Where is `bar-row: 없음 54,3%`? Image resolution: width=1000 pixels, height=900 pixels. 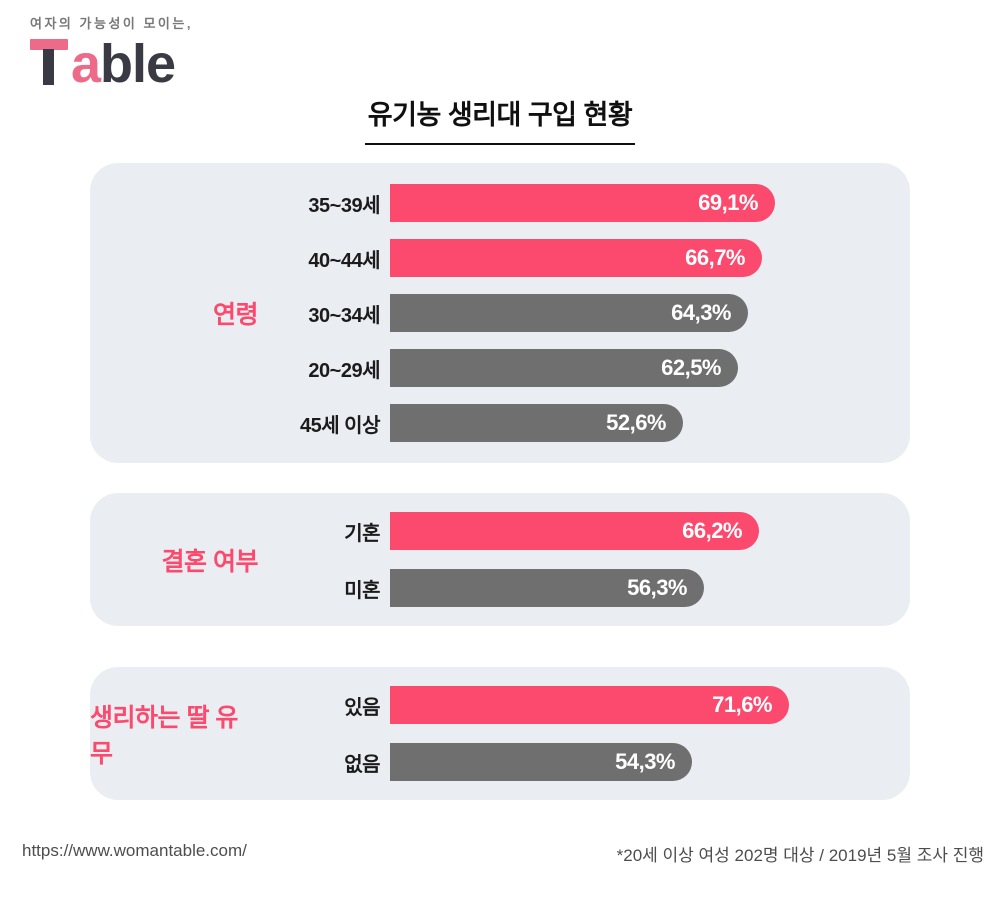
bar-row: 없음 54,3% is located at coordinates (500, 762).